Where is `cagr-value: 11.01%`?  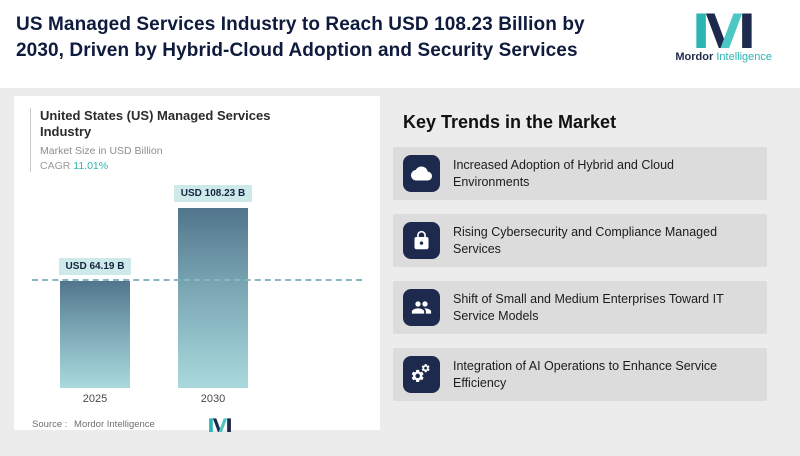
cagr-value: 11.01% is located at coordinates (91, 165).